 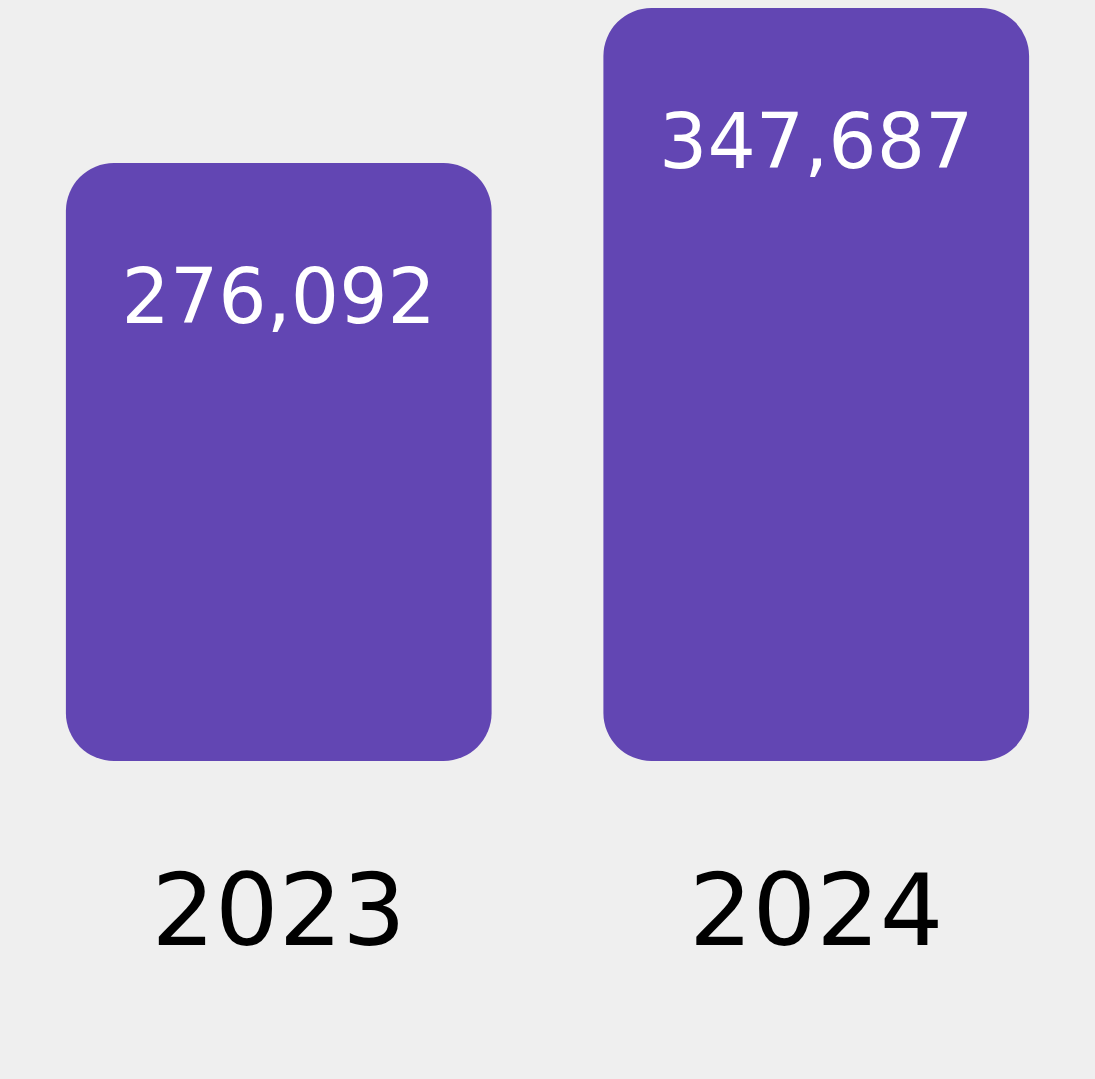 What do you see at coordinates (816, 141) in the screenshot?
I see `data-label: 347,687` at bounding box center [816, 141].